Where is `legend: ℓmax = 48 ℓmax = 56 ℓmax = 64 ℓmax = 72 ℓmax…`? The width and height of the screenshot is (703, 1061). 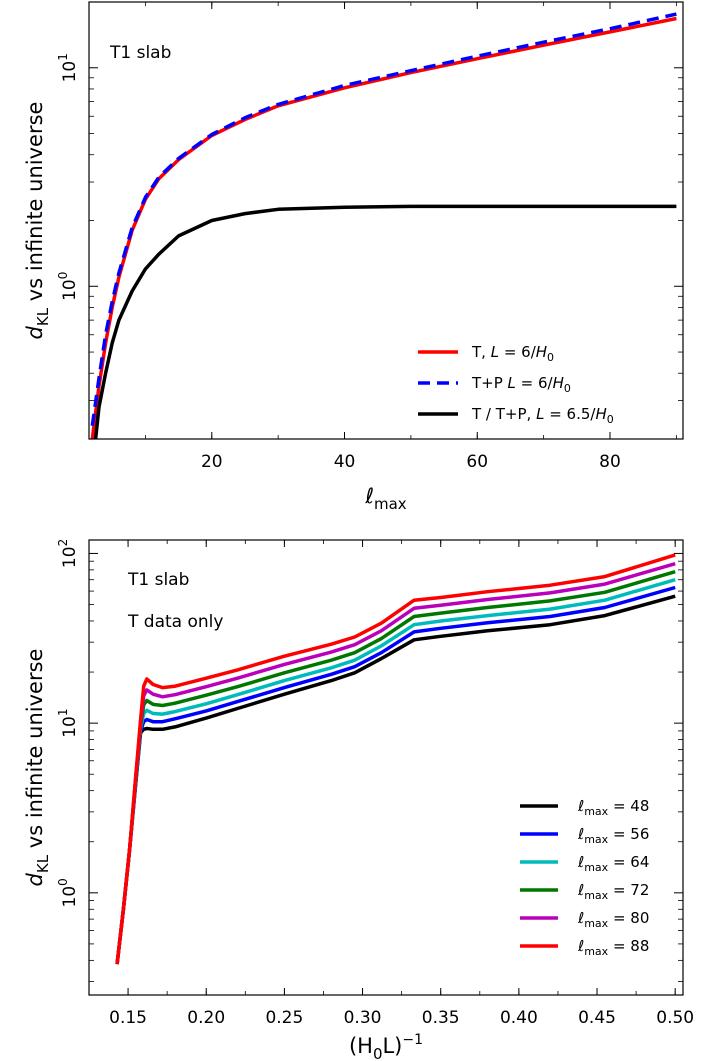 legend: ℓmax = 48 ℓmax = 56 ℓmax = 64 ℓmax = 72 ℓmax… is located at coordinates (584, 877).